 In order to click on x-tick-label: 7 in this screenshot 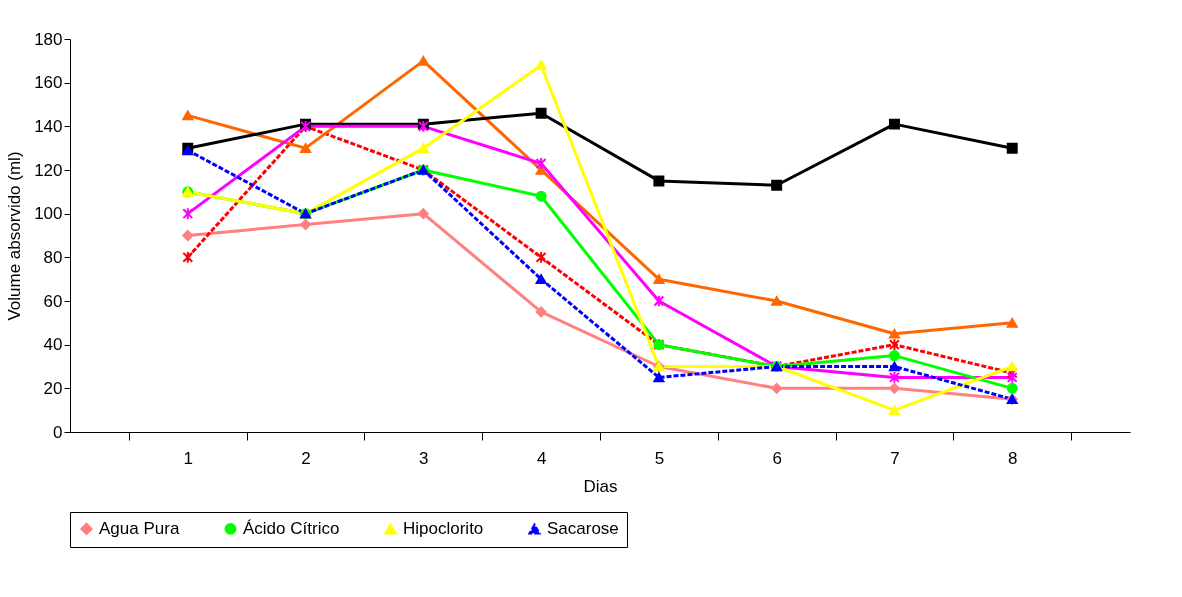, I will do `click(895, 458)`.